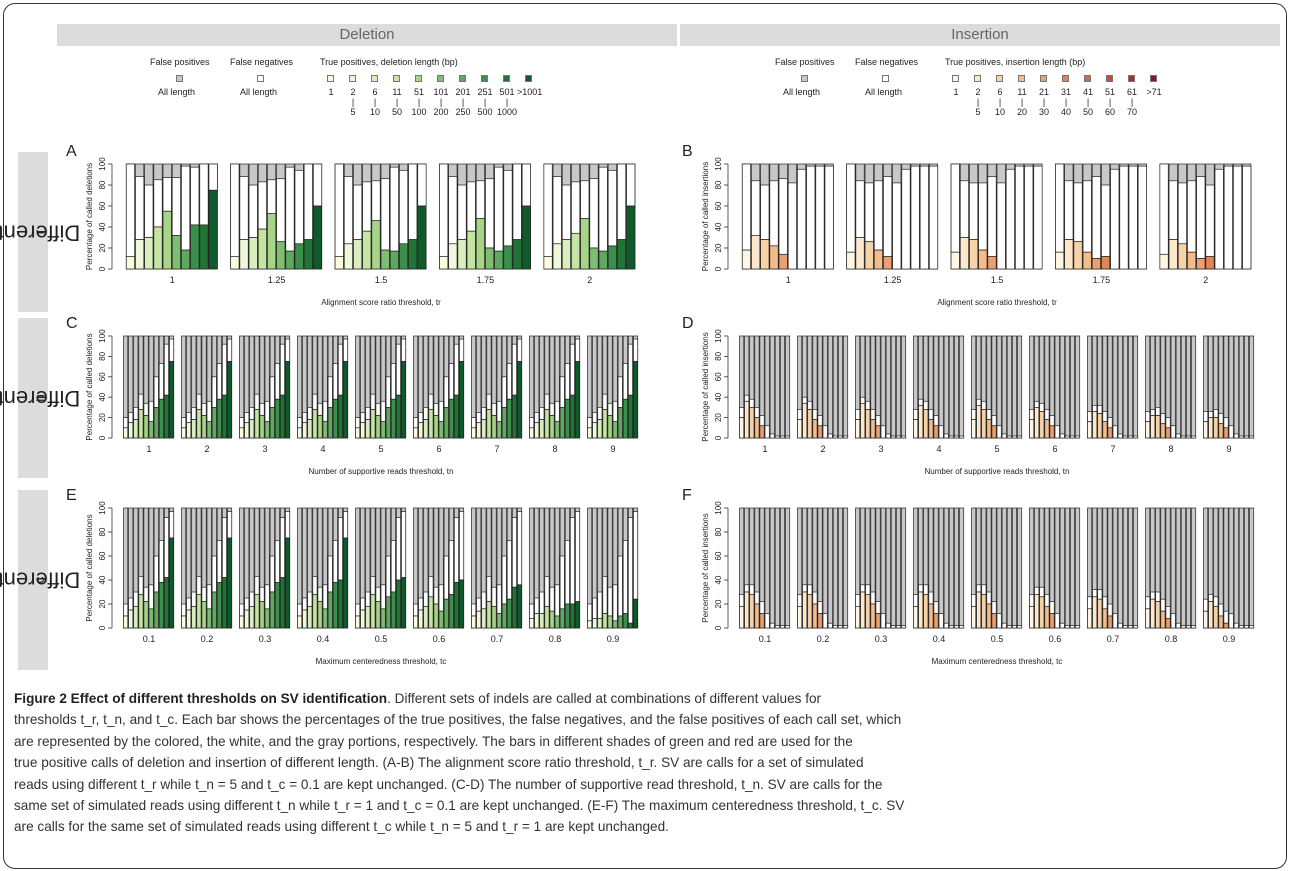 This screenshot has height=871, width=1290. Describe the element at coordinates (40, 398) in the screenshot. I see `row-label-tn: Different tn` at that location.